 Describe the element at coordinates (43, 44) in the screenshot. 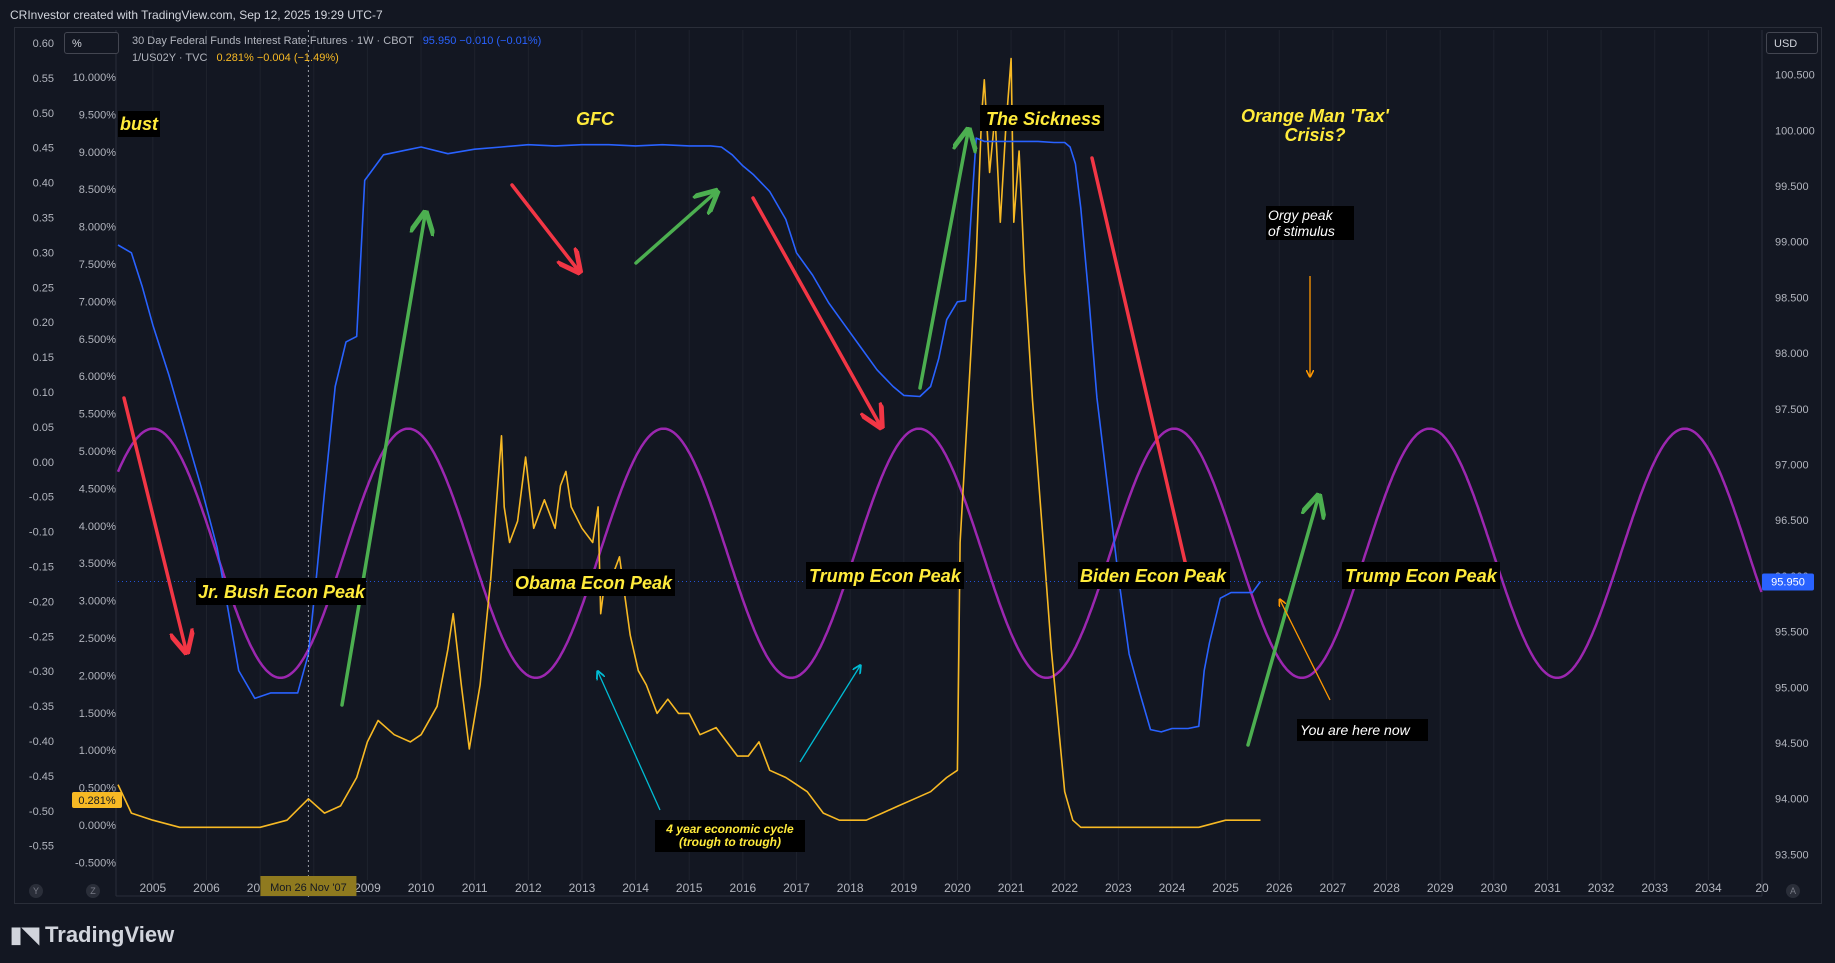

I see `left-outer-tick-label: 0.60` at that location.